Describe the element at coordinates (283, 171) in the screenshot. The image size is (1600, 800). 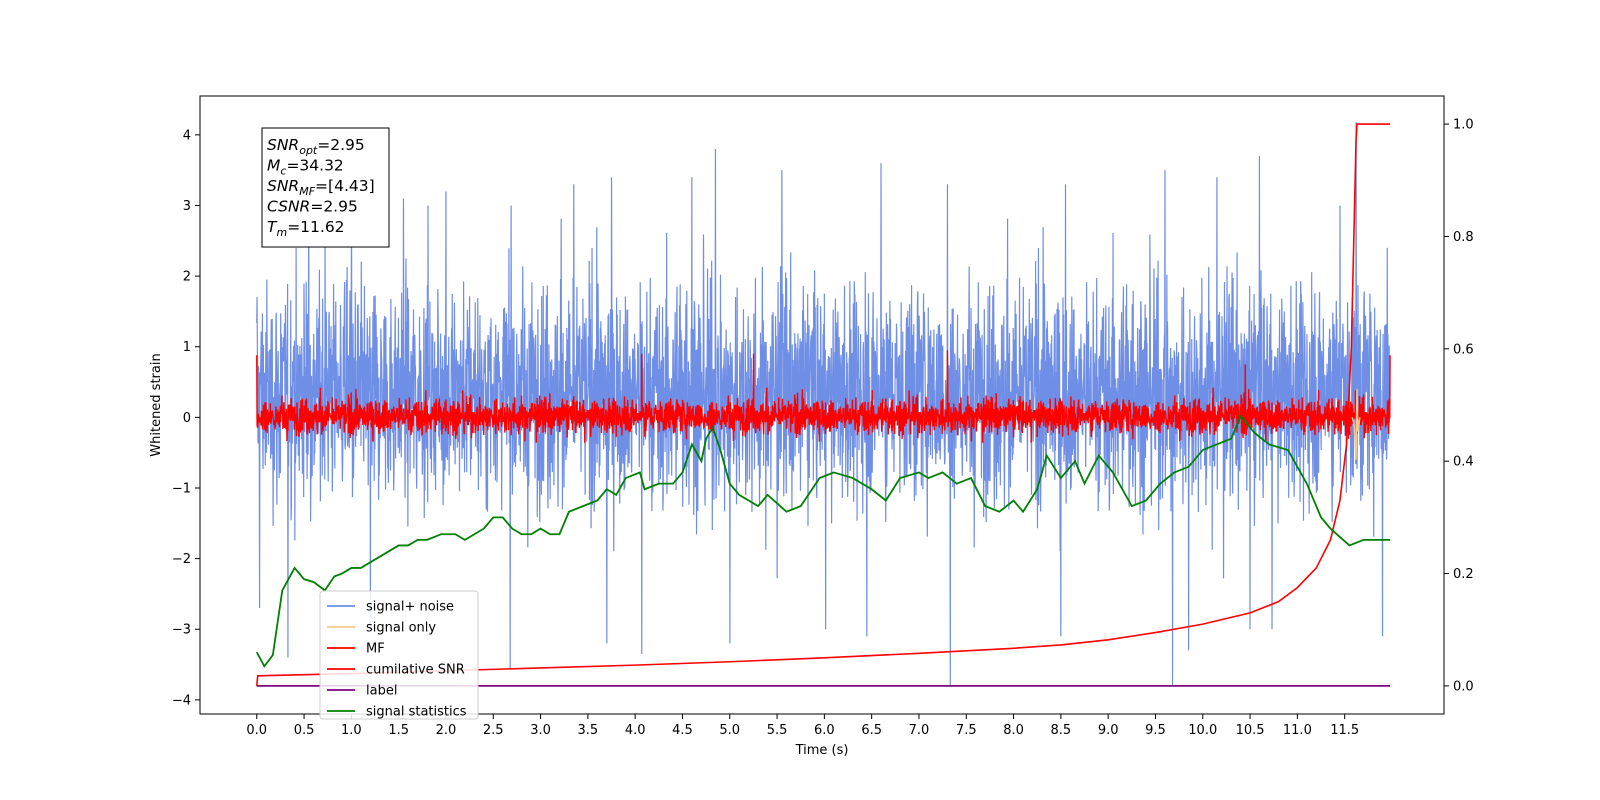
I see `annotation-subscript: c` at that location.